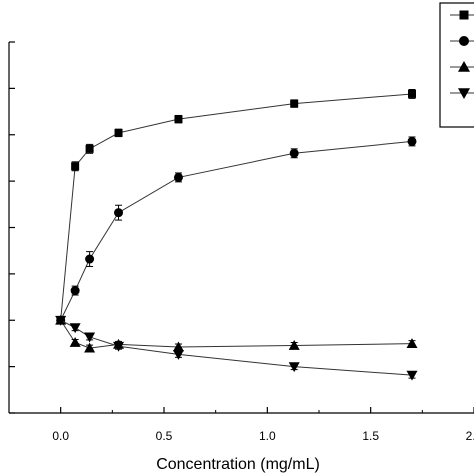 This screenshot has height=474, width=474. I want to click on series-triangle-up, so click(236, 333).